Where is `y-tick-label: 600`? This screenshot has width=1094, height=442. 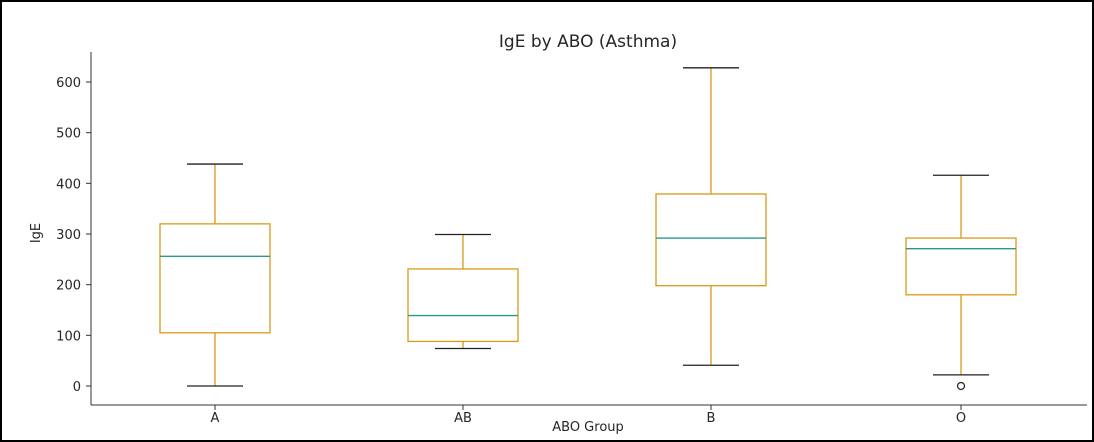 y-tick-label: 600 is located at coordinates (68, 83).